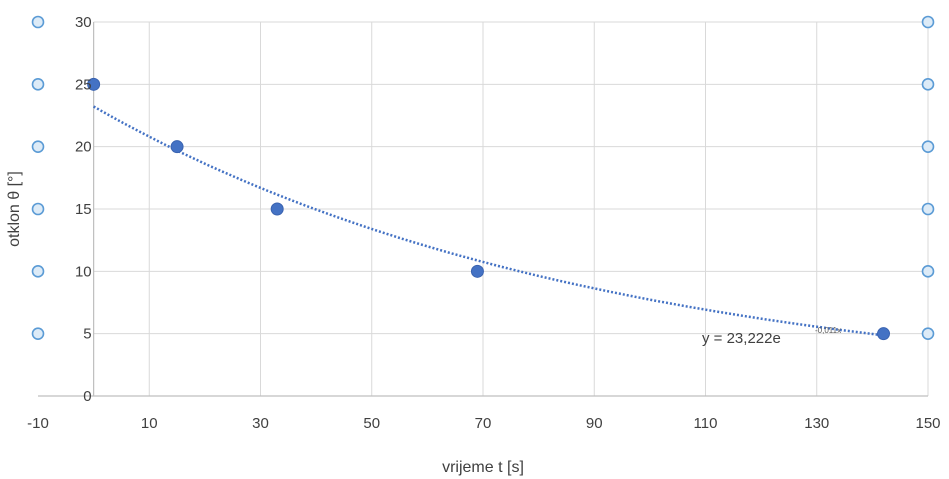  Describe the element at coordinates (149, 423) in the screenshot. I see `x-tick-label: 10` at that location.